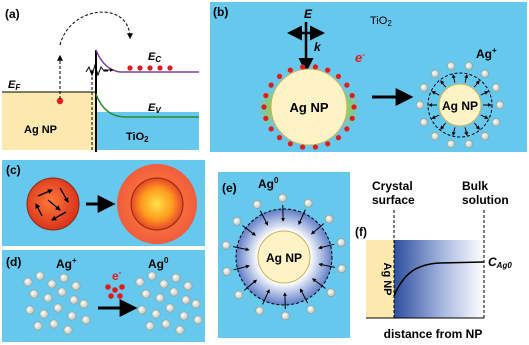 The image size is (529, 345). What do you see at coordinates (500, 262) in the screenshot?
I see `concentration-label: CAg0` at bounding box center [500, 262].